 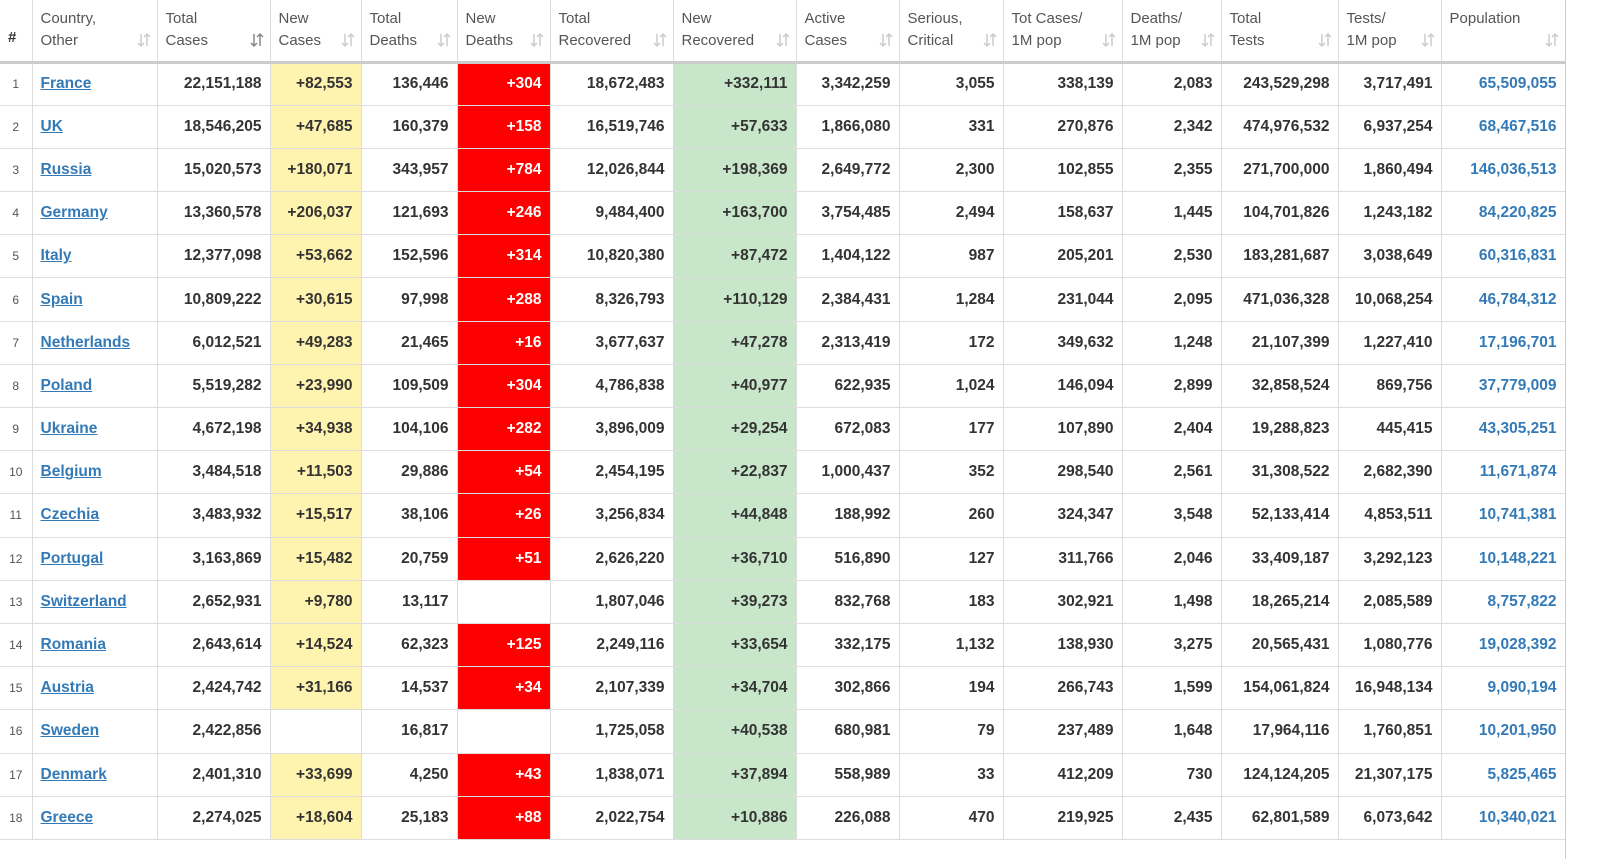 I want to click on column-header: #, so click(x=16, y=32).